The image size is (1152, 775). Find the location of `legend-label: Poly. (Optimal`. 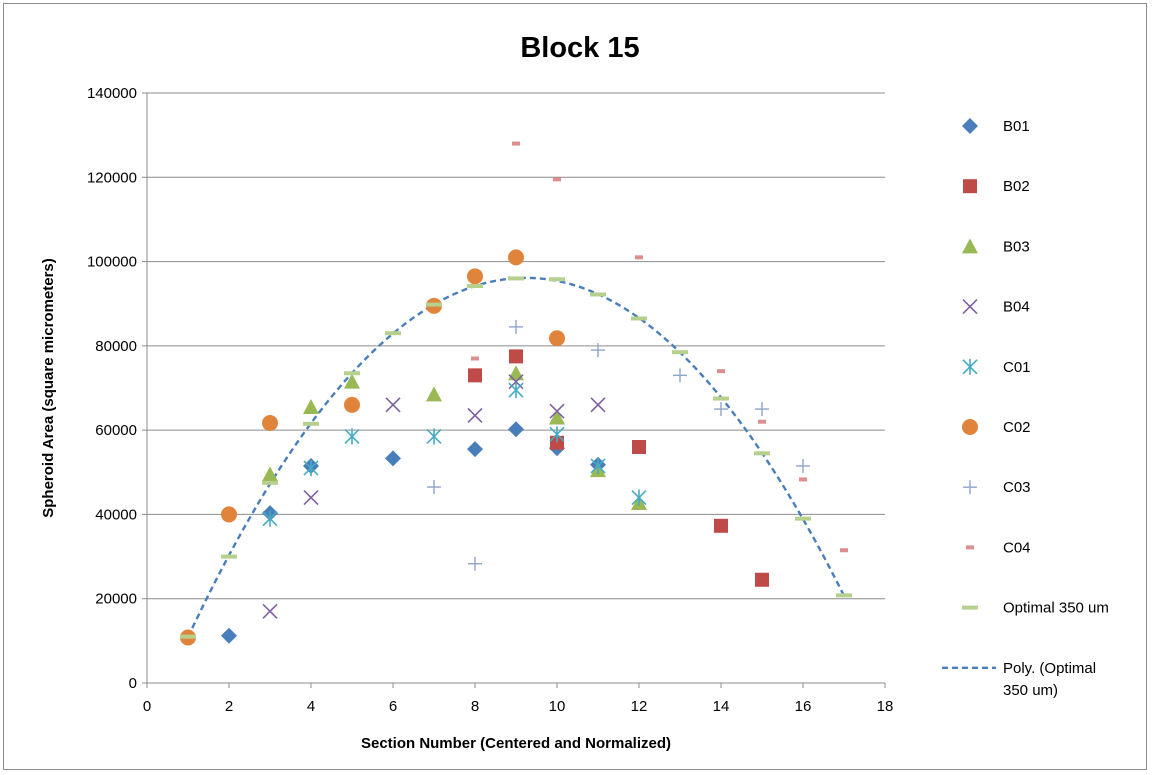

legend-label: Poly. (Optimal is located at coordinates (1049, 668).